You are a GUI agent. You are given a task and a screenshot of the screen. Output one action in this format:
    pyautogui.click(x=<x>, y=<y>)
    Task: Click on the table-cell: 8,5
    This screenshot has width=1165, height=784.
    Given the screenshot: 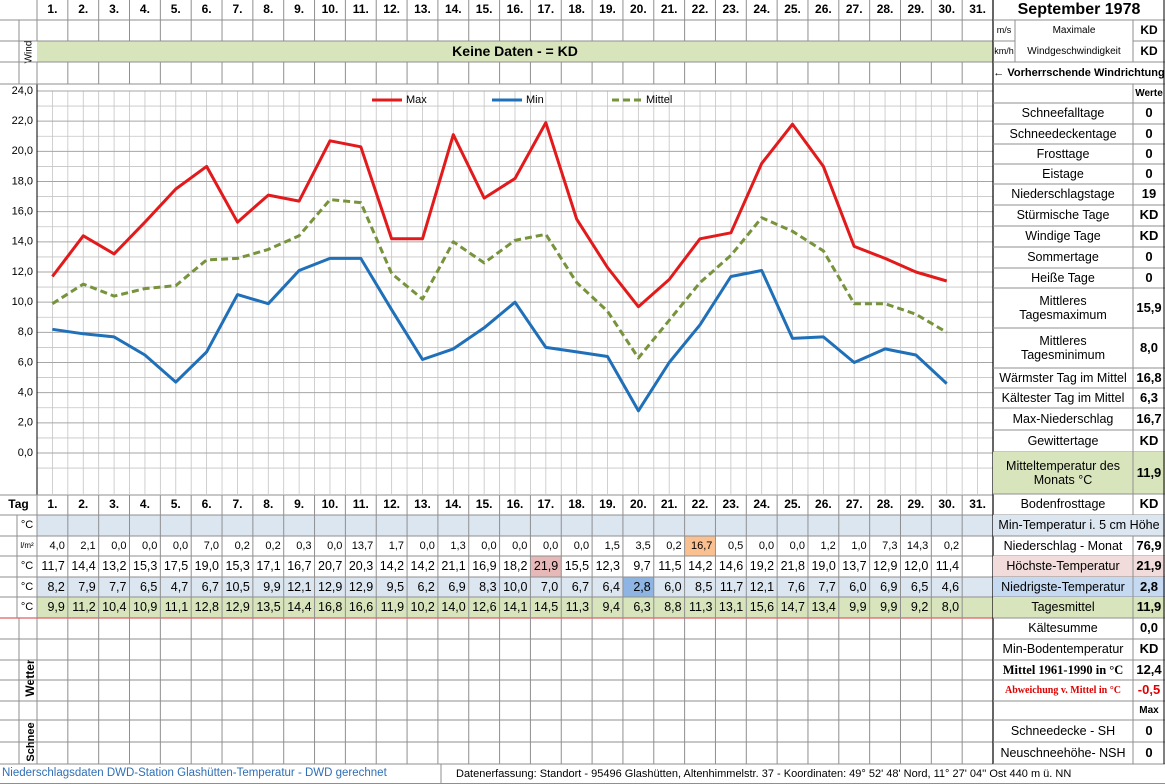 What is the action you would take?
    pyautogui.click(x=704, y=586)
    